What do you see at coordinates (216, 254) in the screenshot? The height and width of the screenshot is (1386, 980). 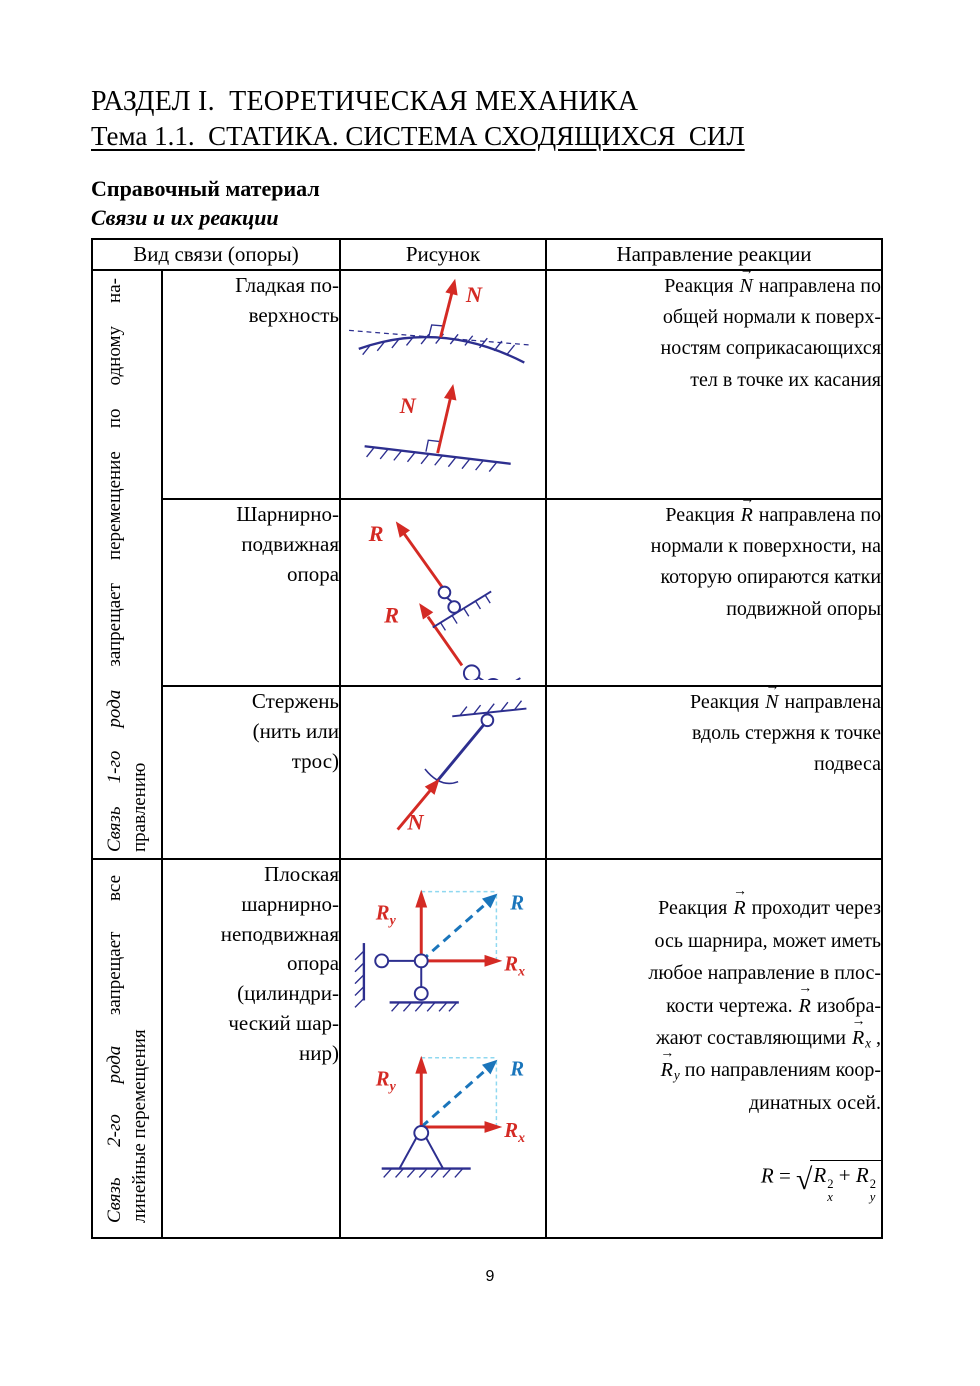 I see `header-constraint-type: Вид связи (опоры)` at bounding box center [216, 254].